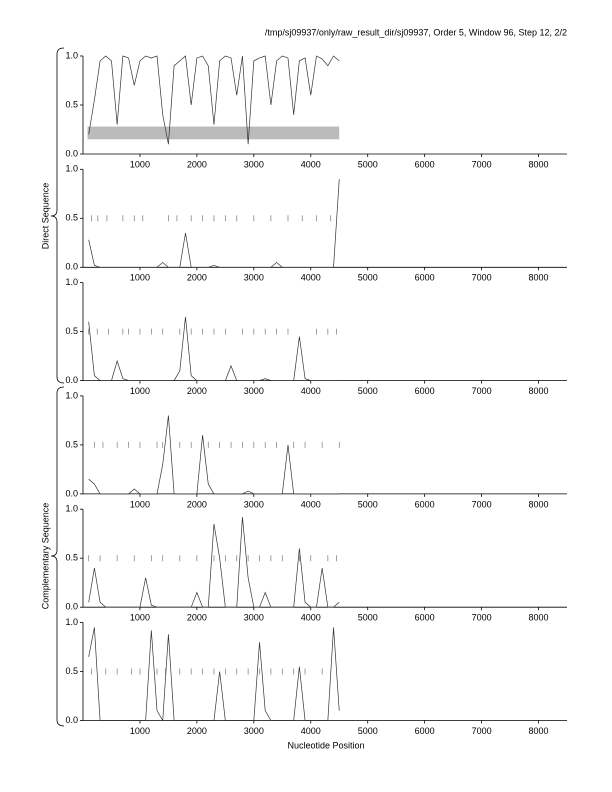 The image size is (612, 792). What do you see at coordinates (213, 133) in the screenshot?
I see `region` at bounding box center [213, 133].